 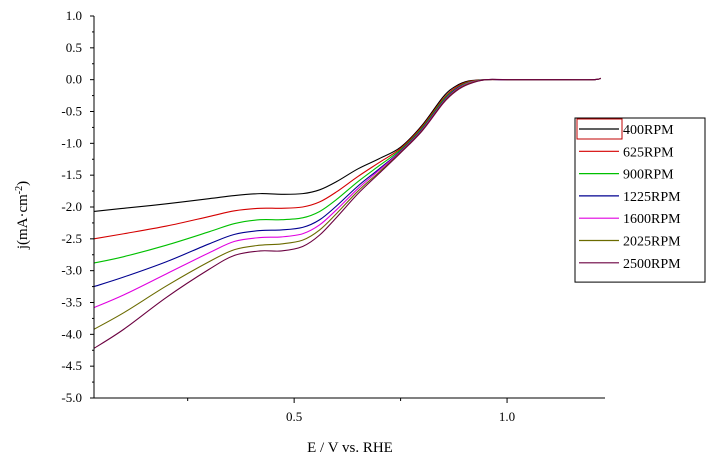 I want to click on y-tick-label: -2.0, so click(x=71, y=206).